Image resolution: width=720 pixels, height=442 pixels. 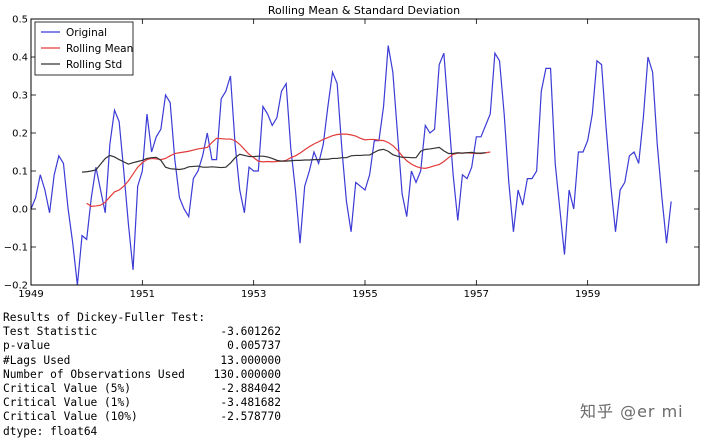 What do you see at coordinates (20, 172) in the screenshot?
I see `y-tick-label: 0.1` at bounding box center [20, 172].